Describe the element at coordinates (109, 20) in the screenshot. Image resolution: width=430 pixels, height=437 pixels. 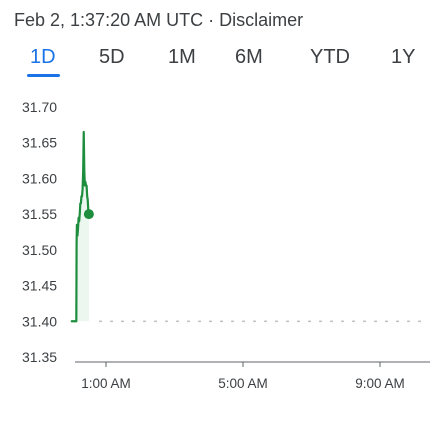
I see `timestamp-text: Feb 2, 1:37:20 AM UTC` at that location.